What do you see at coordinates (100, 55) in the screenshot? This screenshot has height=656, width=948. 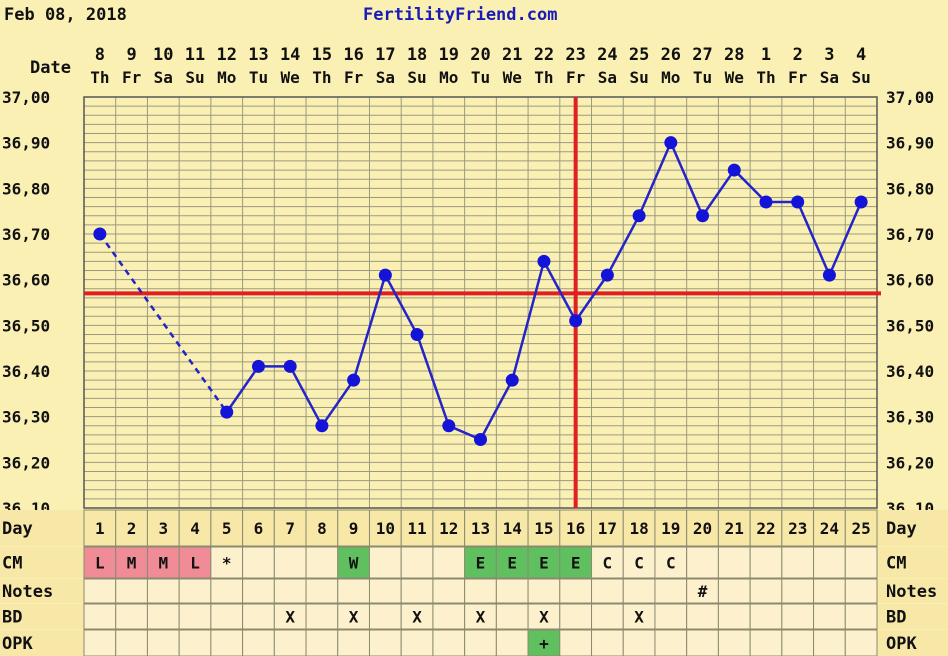 I see `date-label: 8` at bounding box center [100, 55].